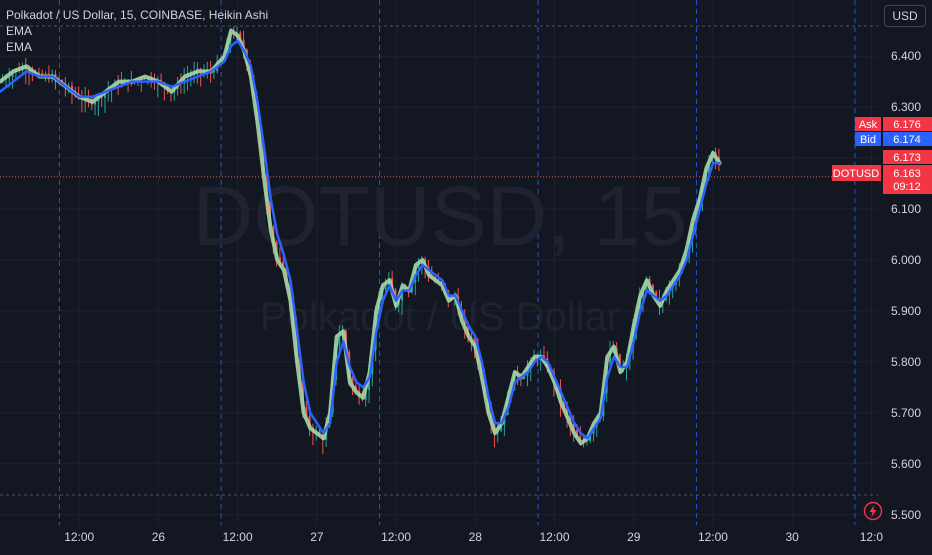  What do you see at coordinates (906, 107) in the screenshot?
I see `y-tick-label: 6.300` at bounding box center [906, 107].